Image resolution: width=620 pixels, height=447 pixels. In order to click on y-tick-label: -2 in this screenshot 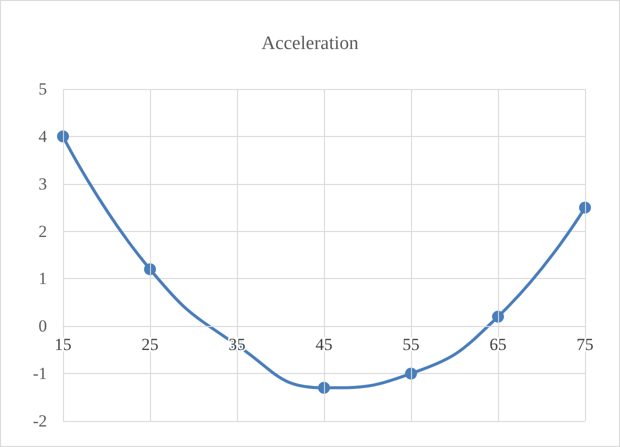, I will do `click(39, 421)`.